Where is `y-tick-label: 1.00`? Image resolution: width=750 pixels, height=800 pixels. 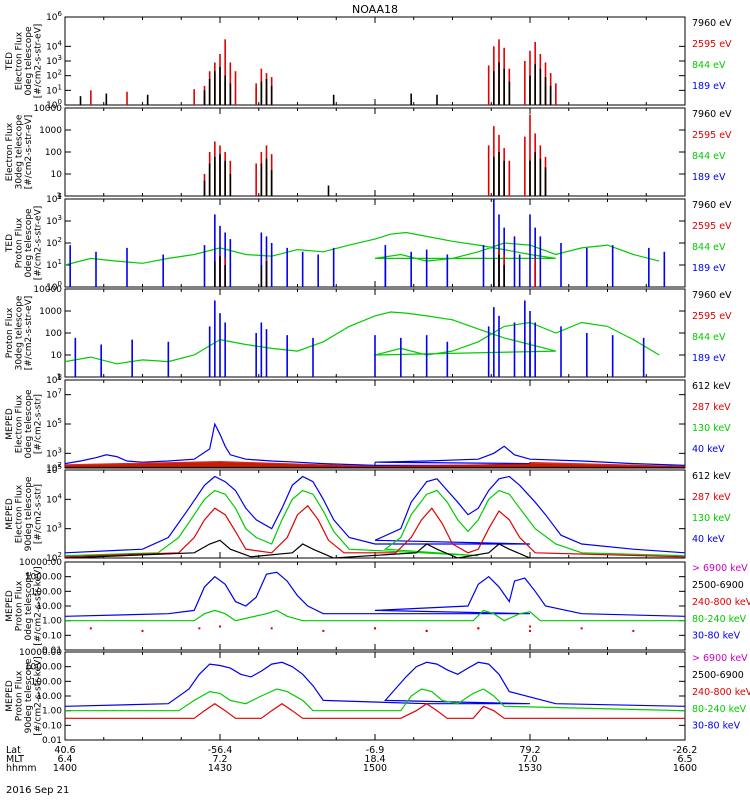 y-tick-label: 1.00 is located at coordinates (52, 622).